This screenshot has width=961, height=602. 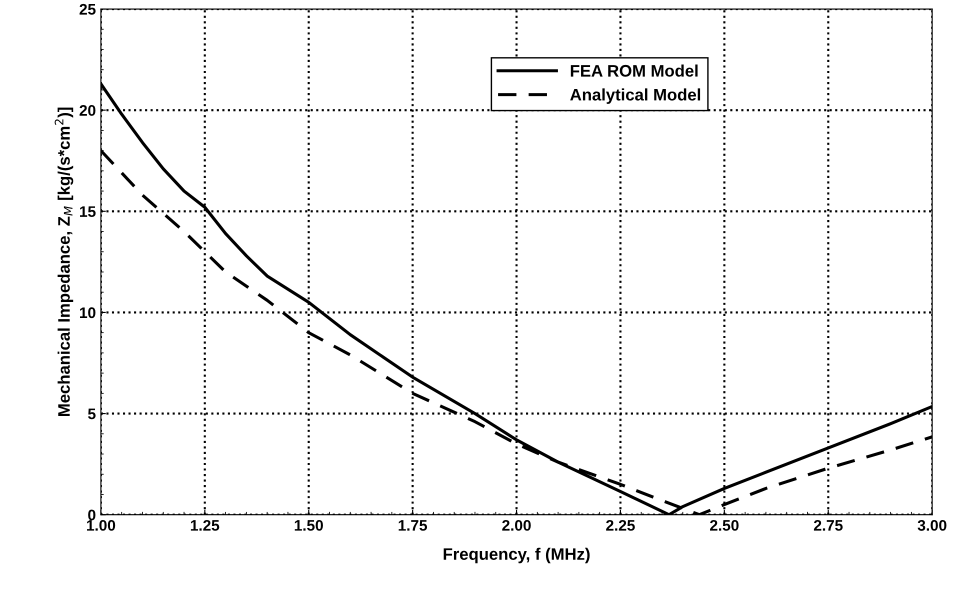 I want to click on x-tick-label: 1.25, so click(x=205, y=525).